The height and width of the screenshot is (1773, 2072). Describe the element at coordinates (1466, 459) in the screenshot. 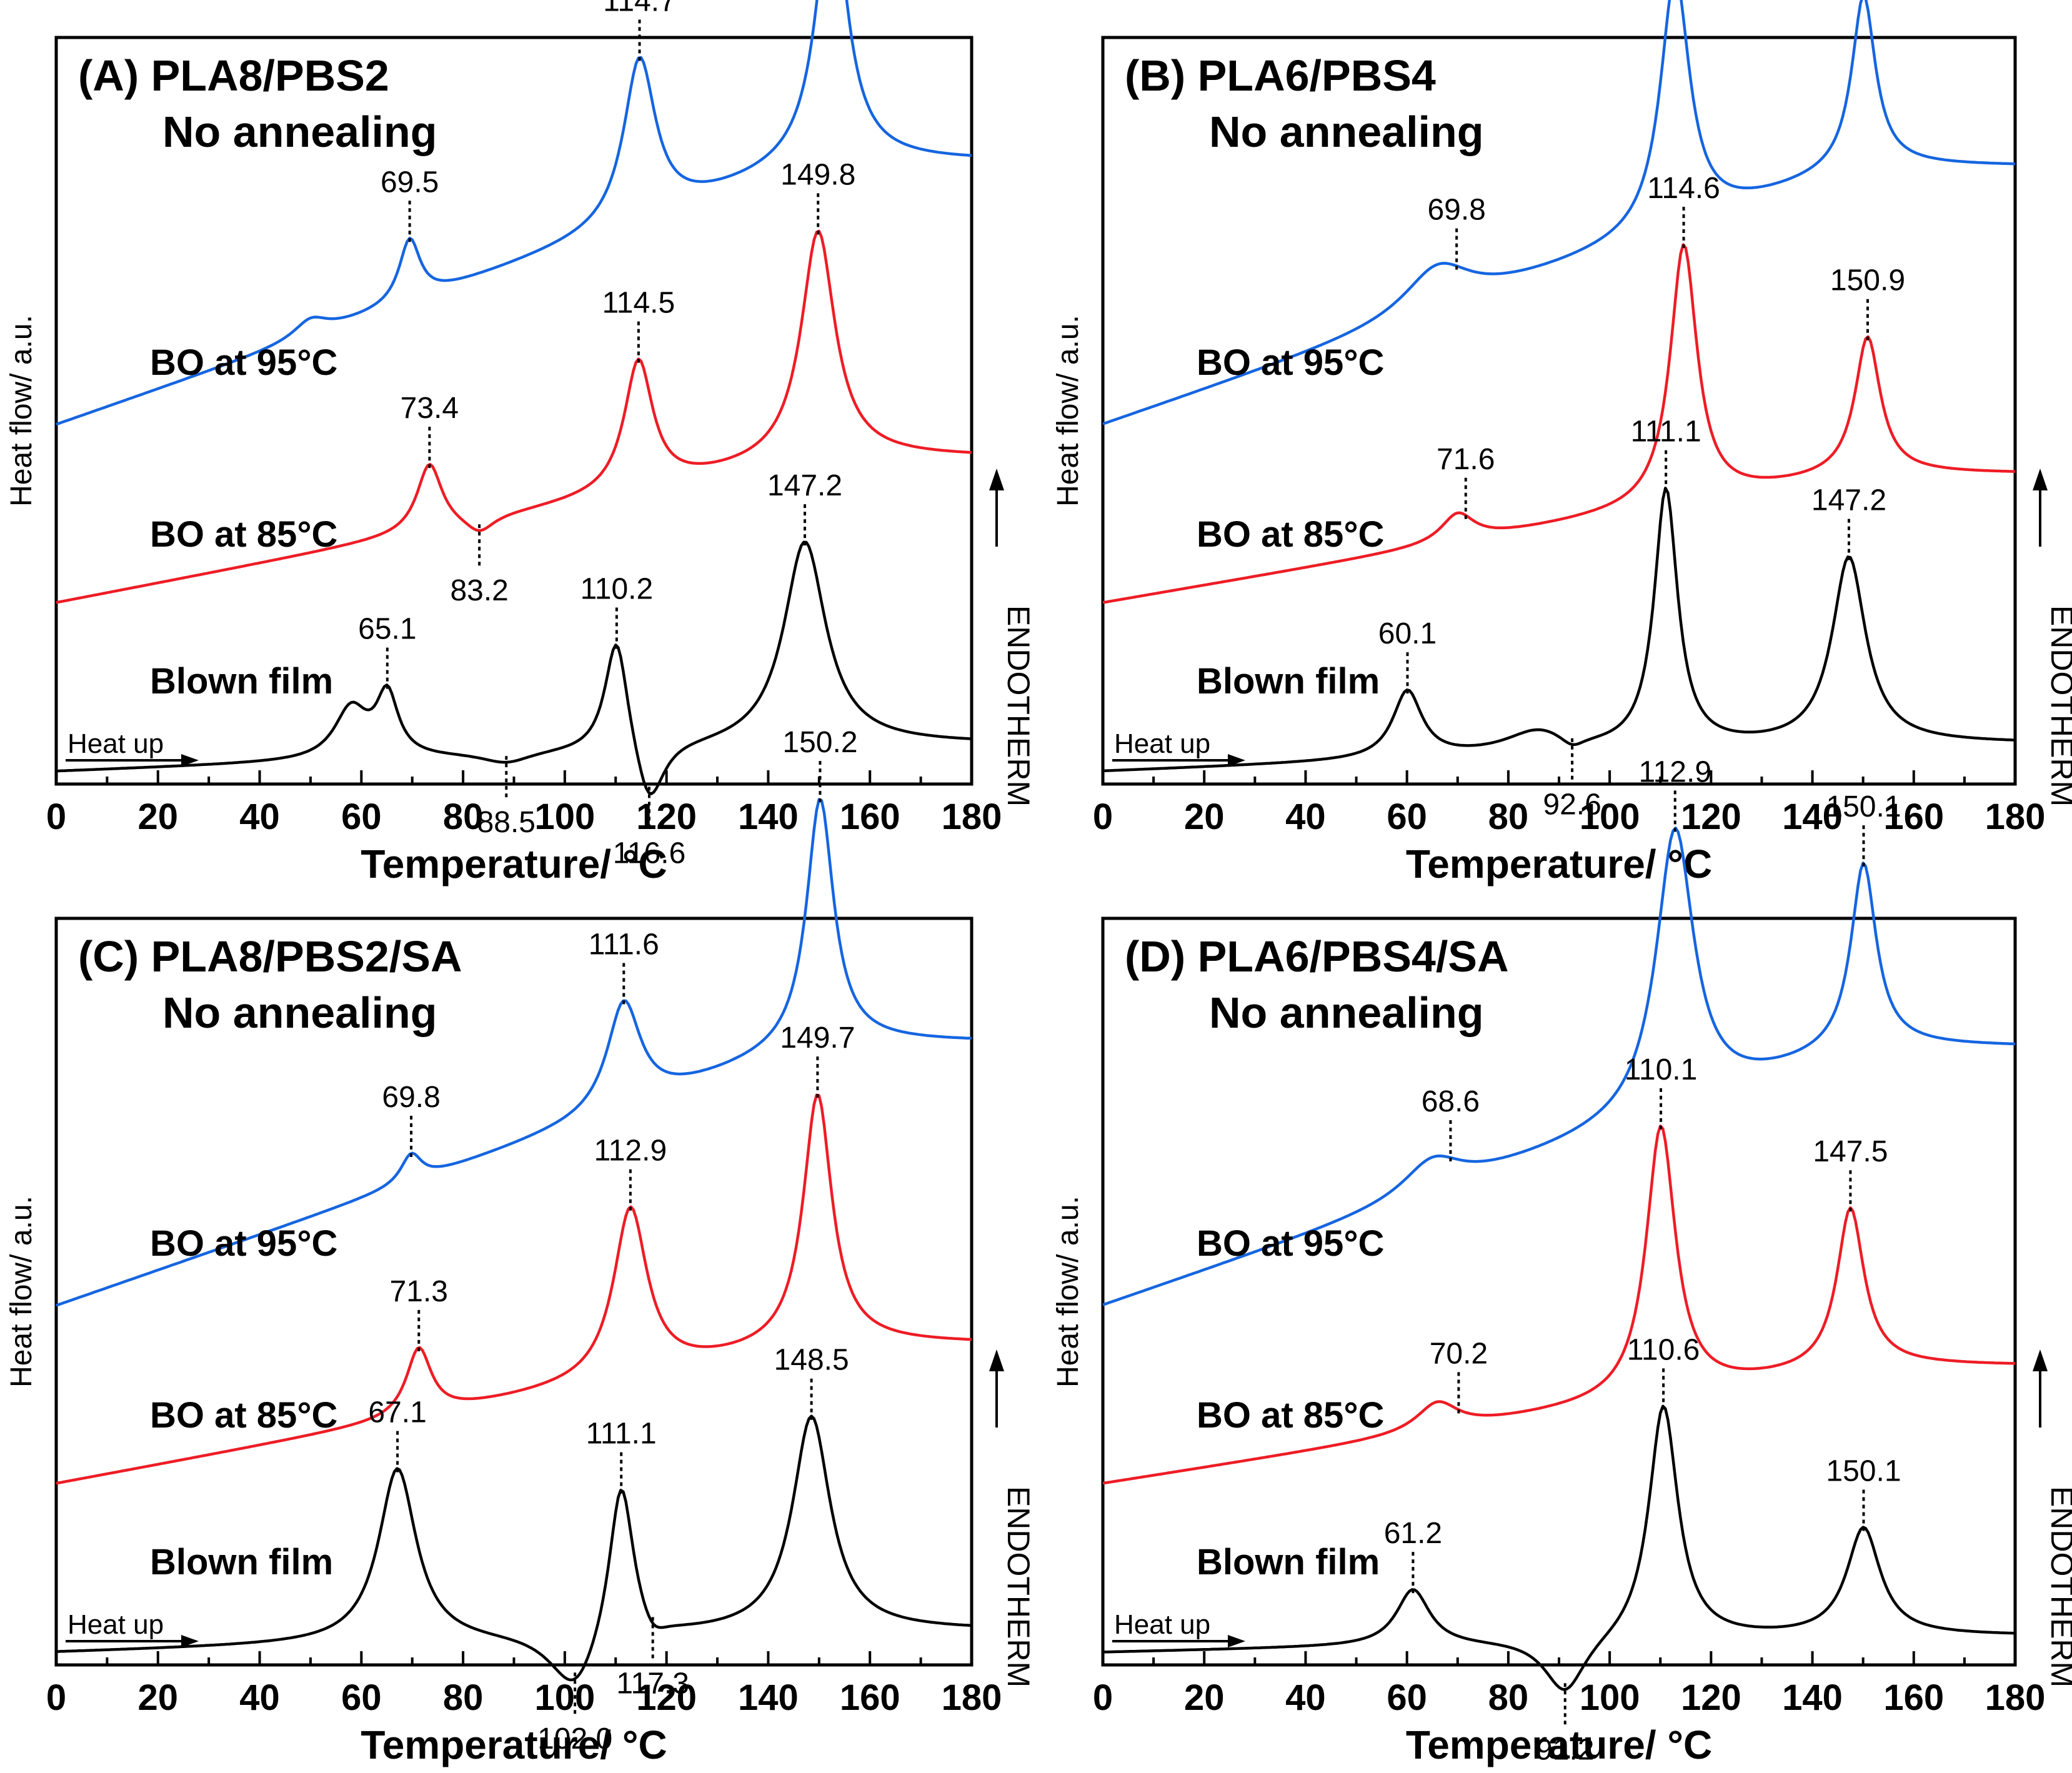

I see `peak-label: 71.6` at that location.